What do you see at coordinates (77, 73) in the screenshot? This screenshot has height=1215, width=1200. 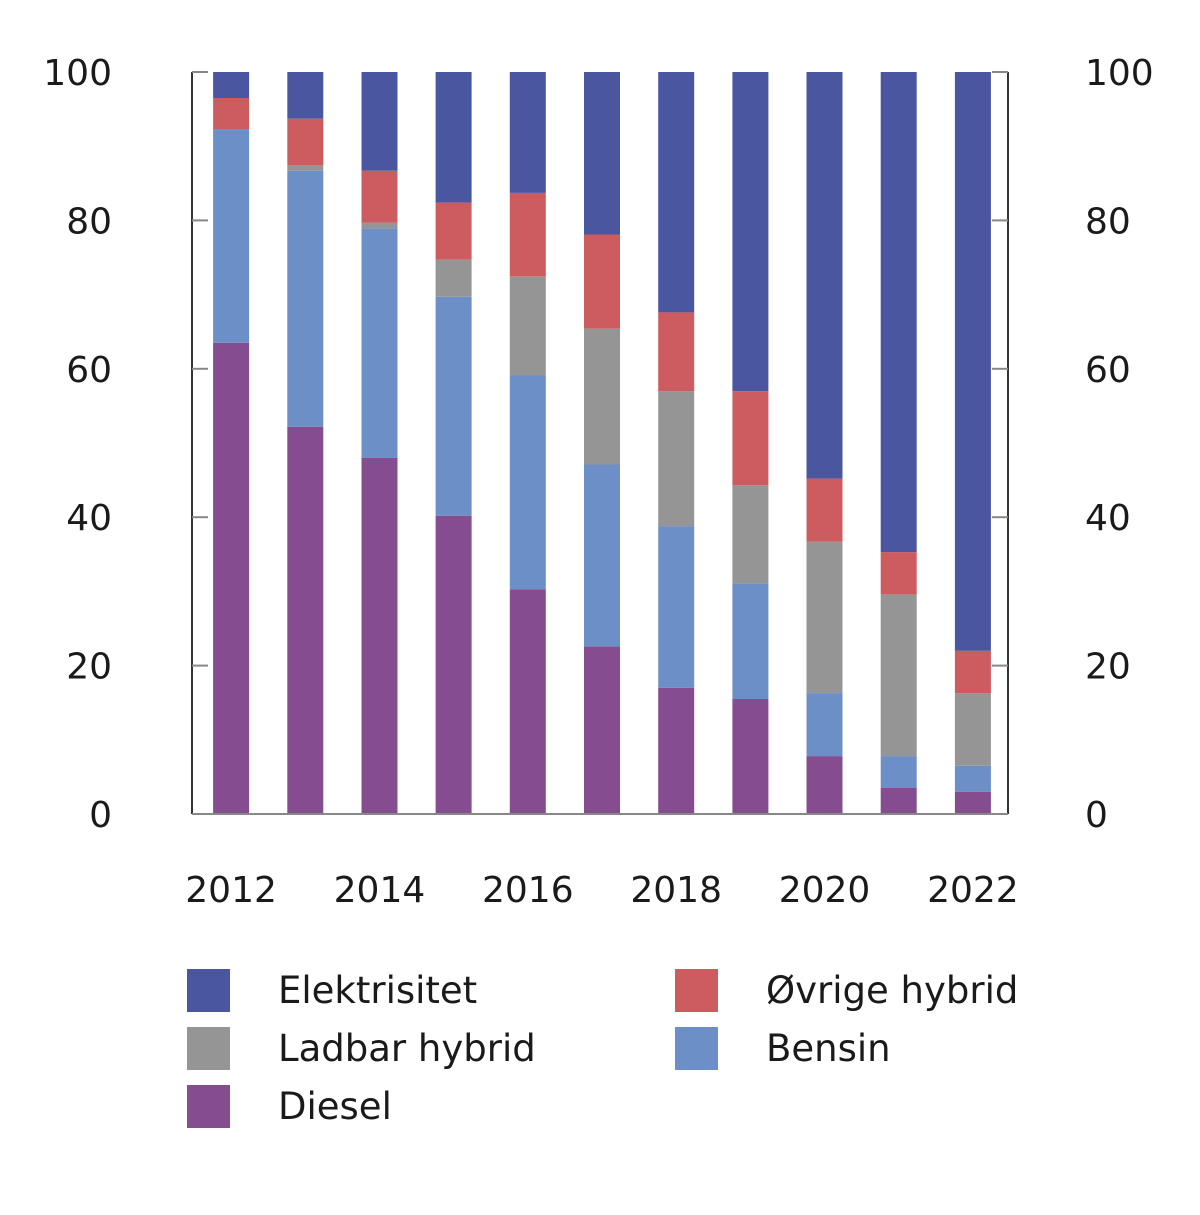 I see `left-y-tick-label-100: 100` at bounding box center [77, 73].